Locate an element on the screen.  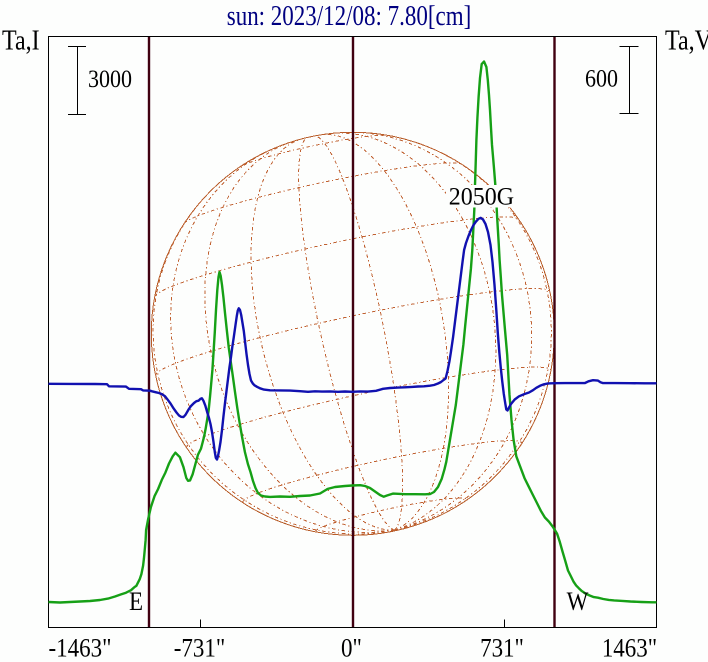
svg-text: 3000 is located at coordinates (110, 80).